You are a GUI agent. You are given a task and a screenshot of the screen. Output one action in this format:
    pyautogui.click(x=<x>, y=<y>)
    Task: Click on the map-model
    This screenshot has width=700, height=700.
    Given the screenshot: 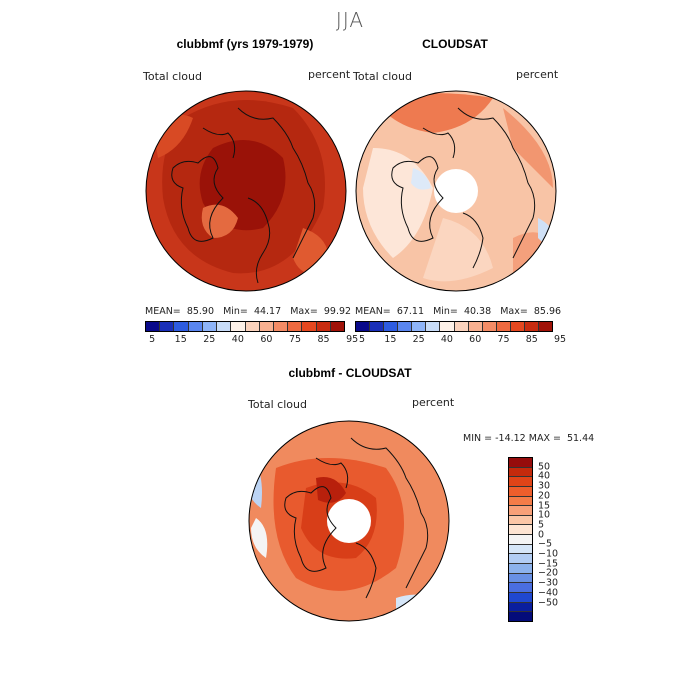 What is the action you would take?
    pyautogui.click(x=246, y=191)
    